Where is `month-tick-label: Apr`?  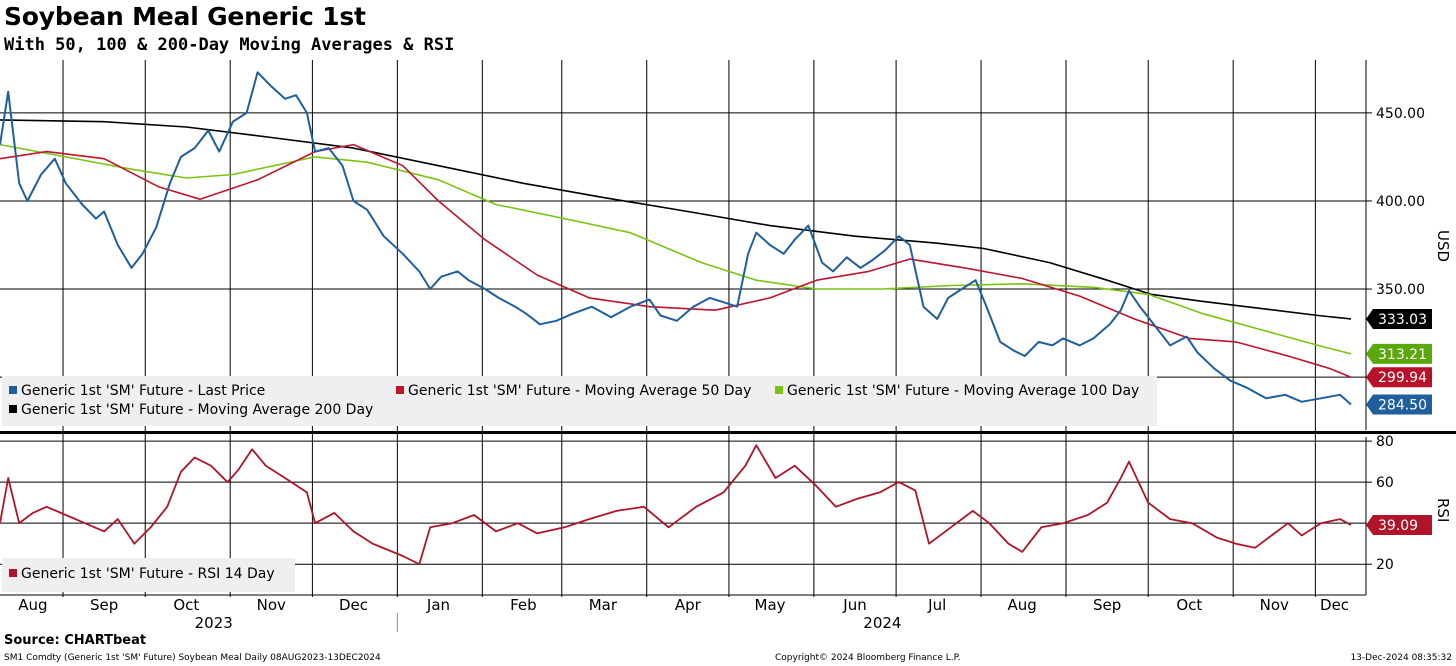
month-tick-label: Apr is located at coordinates (688, 605).